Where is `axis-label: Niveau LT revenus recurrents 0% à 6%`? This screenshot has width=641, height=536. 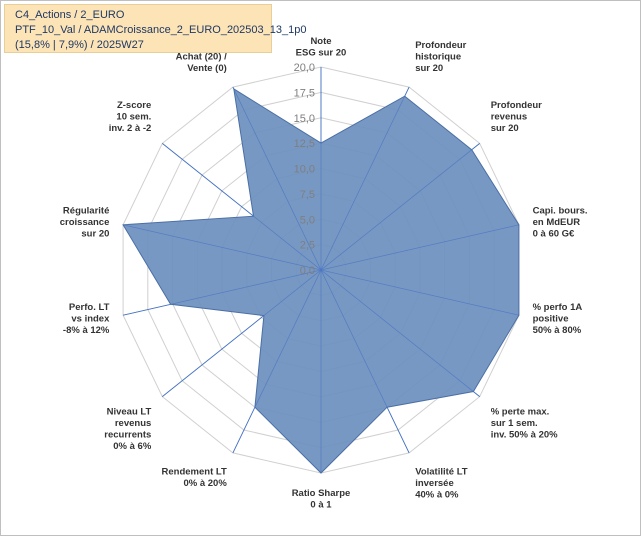 axis-label: Niveau LT revenus recurrents 0% à 6% is located at coordinates (128, 429).